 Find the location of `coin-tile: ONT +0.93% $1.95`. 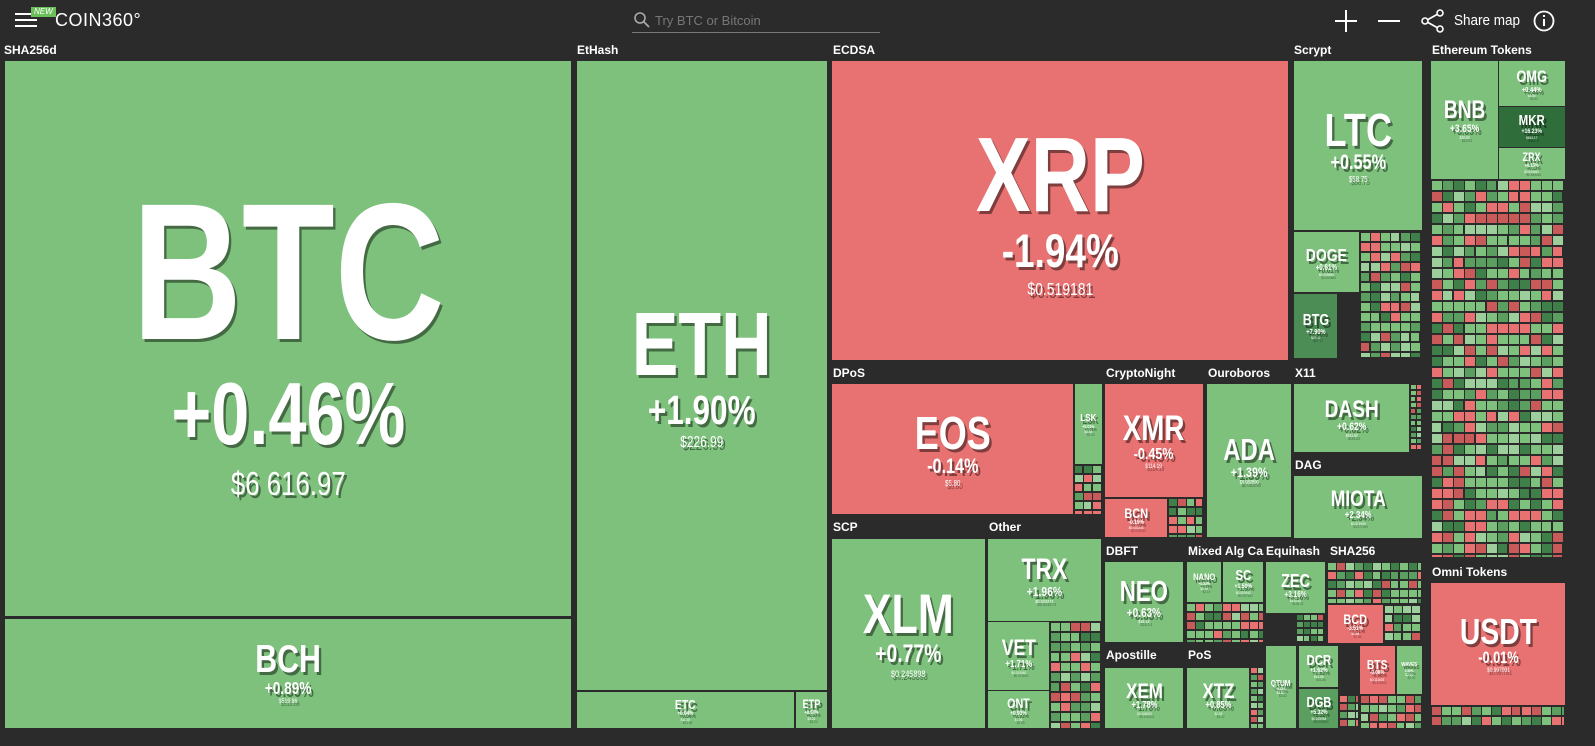

coin-tile: ONT +0.93% $1.95 is located at coordinates (1018, 709).